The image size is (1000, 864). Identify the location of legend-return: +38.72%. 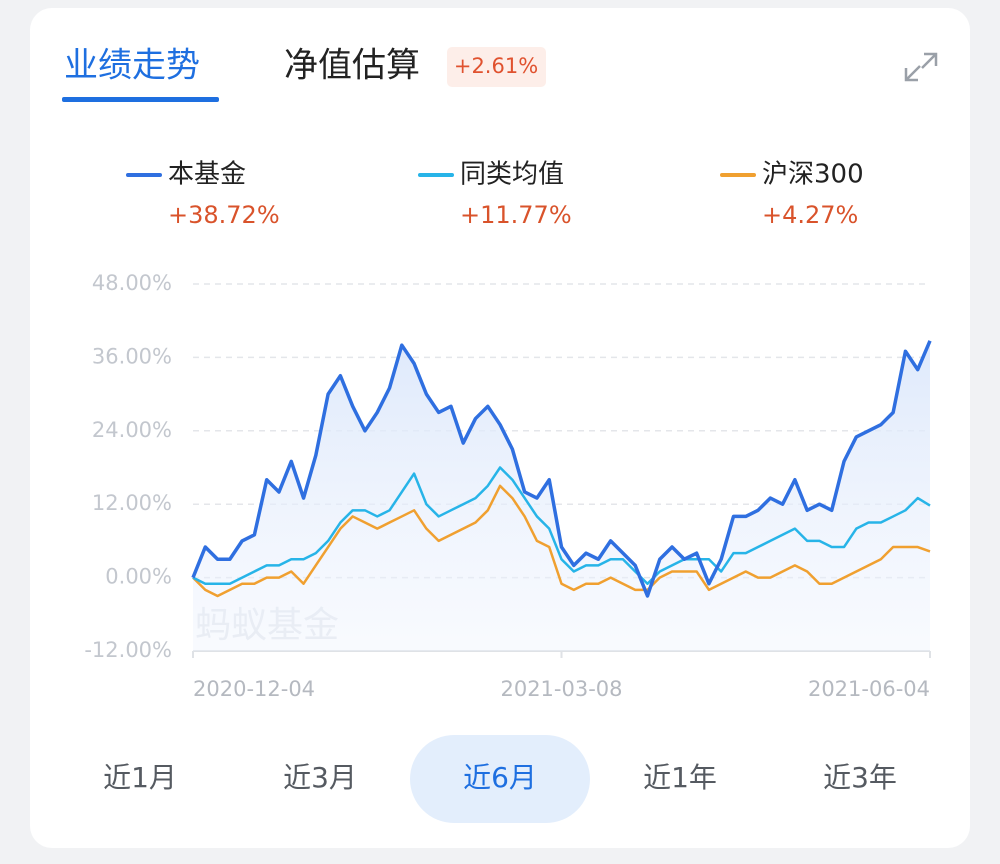
(224, 215).